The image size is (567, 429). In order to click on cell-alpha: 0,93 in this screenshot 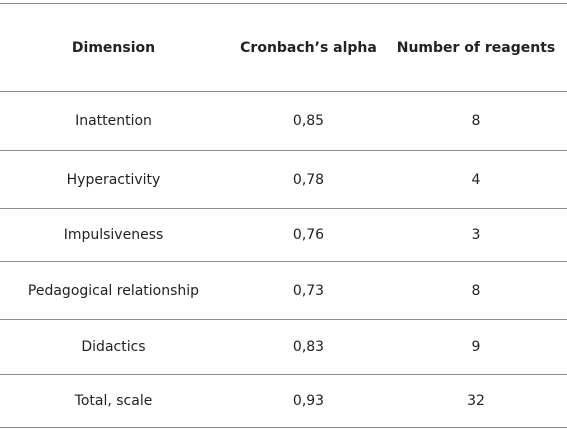, I will do `click(308, 401)`.